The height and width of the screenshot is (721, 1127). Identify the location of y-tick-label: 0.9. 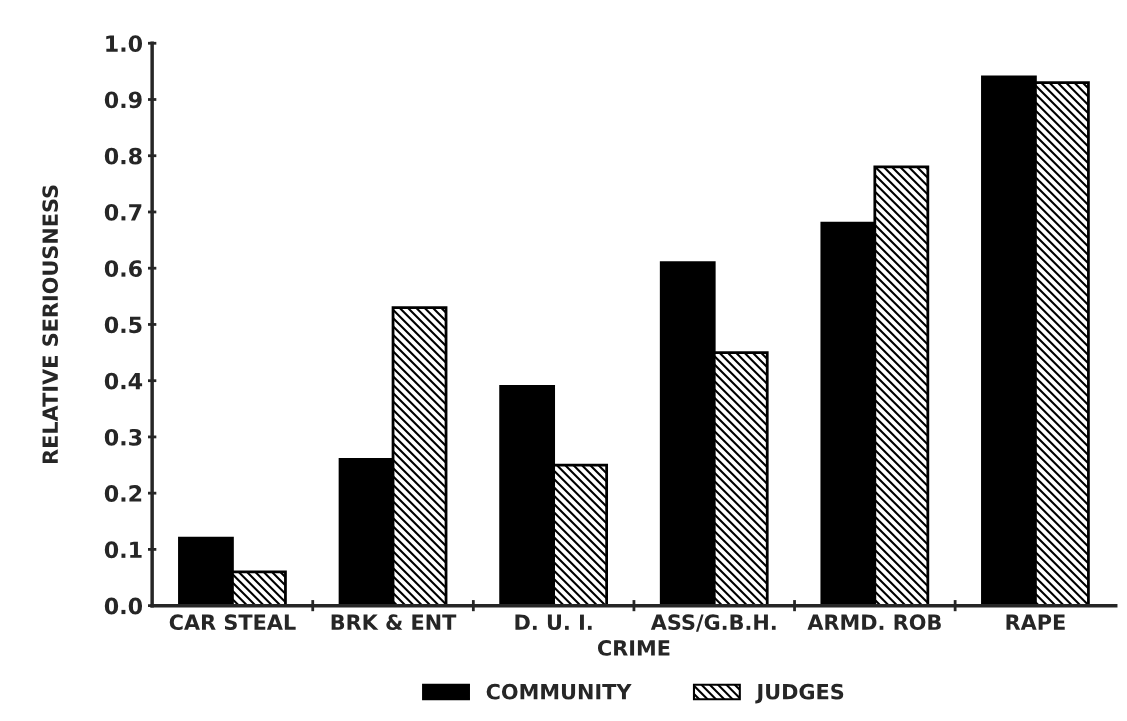
(123, 100).